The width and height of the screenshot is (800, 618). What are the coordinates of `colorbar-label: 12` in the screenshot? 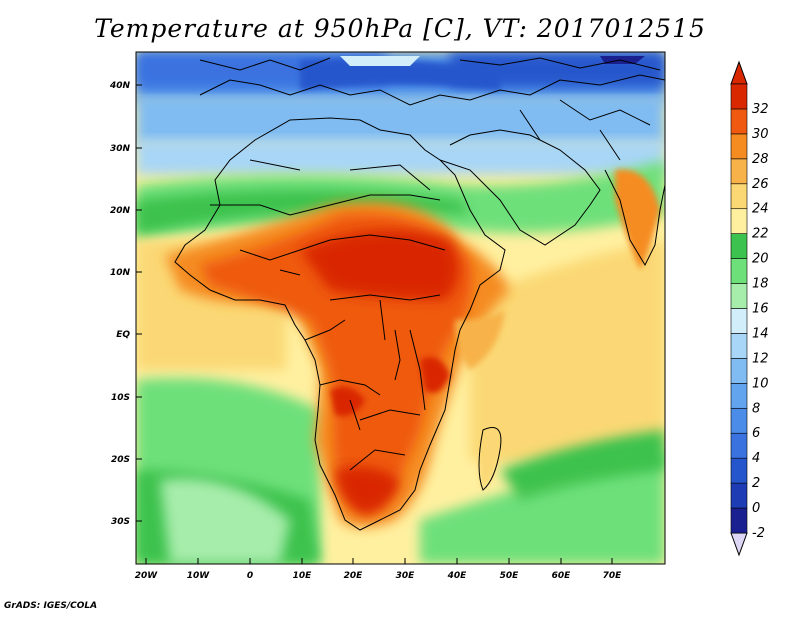 It's located at (760, 358).